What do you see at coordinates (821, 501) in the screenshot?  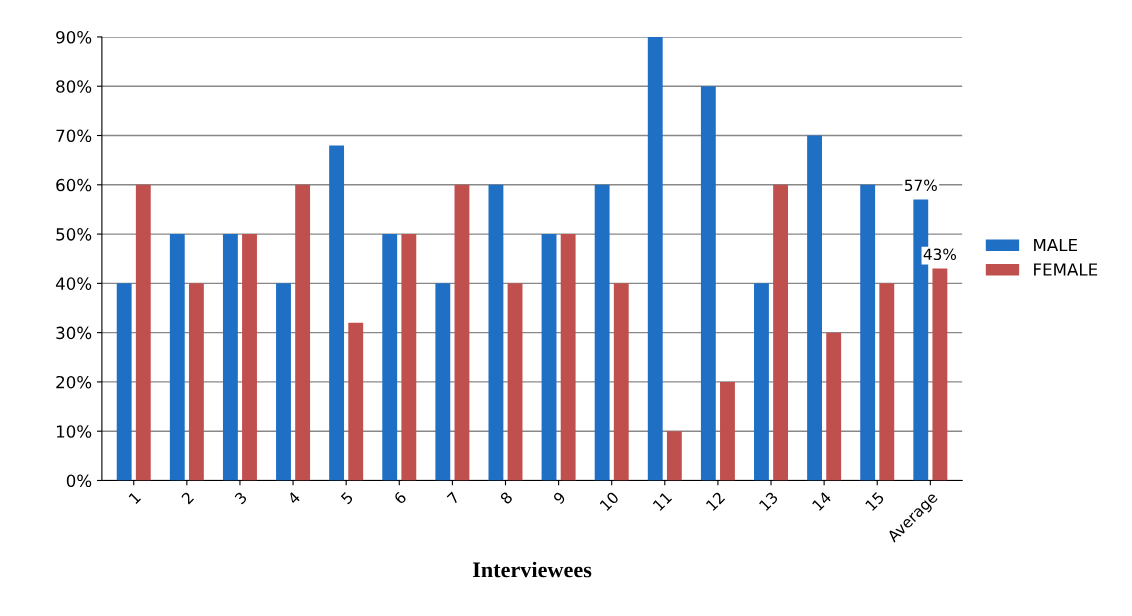 I see `x-tick-label: 14` at bounding box center [821, 501].